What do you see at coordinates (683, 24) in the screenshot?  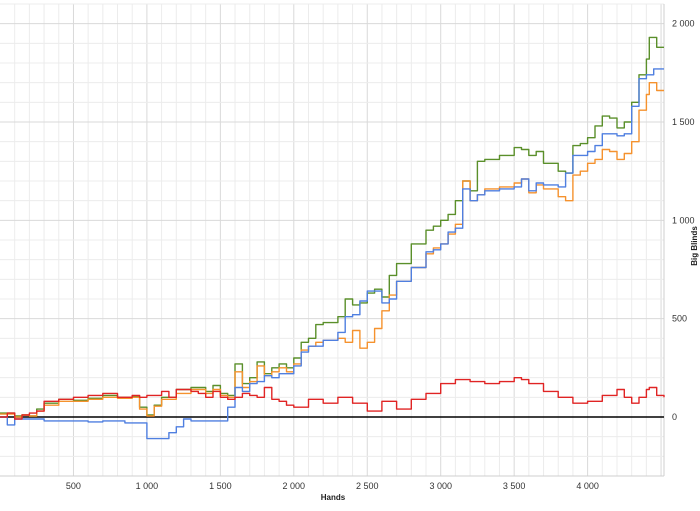 I see `y-tick-label: 2 000` at bounding box center [683, 24].